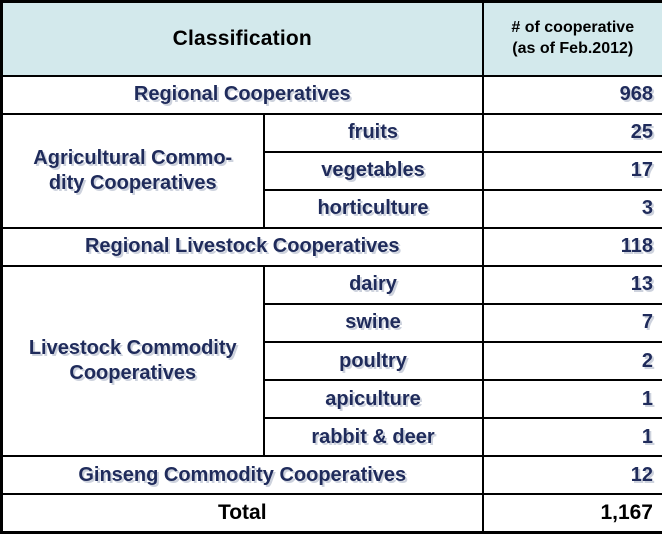  Describe the element at coordinates (132, 348) in the screenshot. I see `livestock-group-line1: Livestock Commodity` at that location.